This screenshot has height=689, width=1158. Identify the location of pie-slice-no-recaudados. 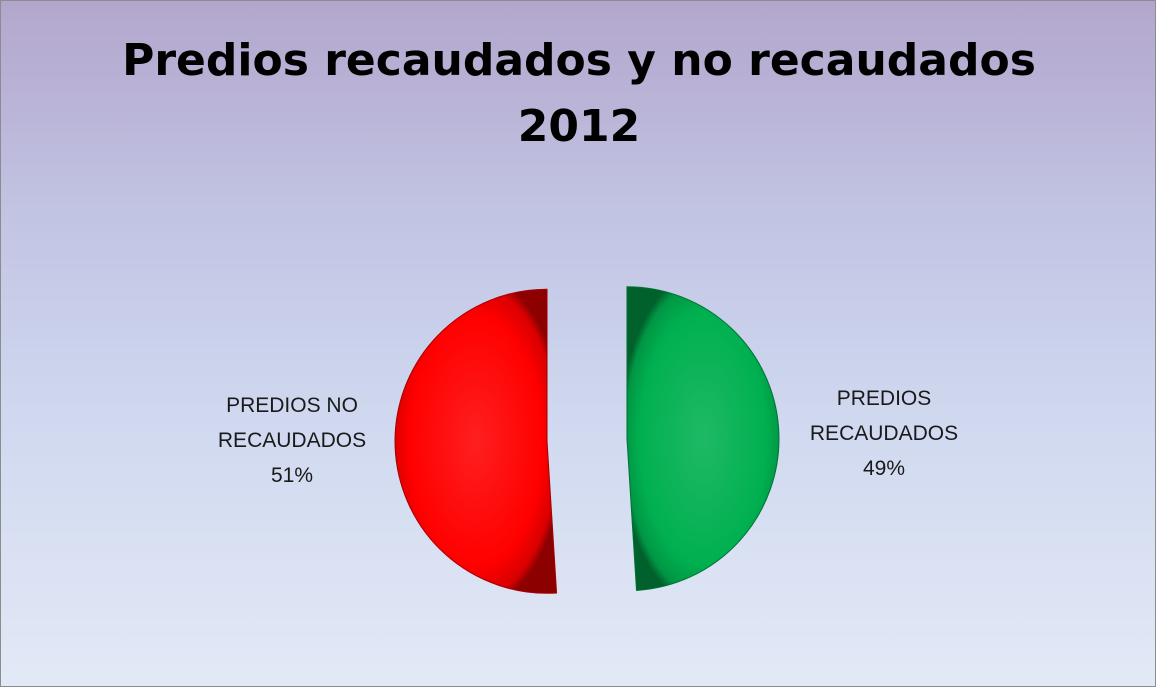
(476, 441).